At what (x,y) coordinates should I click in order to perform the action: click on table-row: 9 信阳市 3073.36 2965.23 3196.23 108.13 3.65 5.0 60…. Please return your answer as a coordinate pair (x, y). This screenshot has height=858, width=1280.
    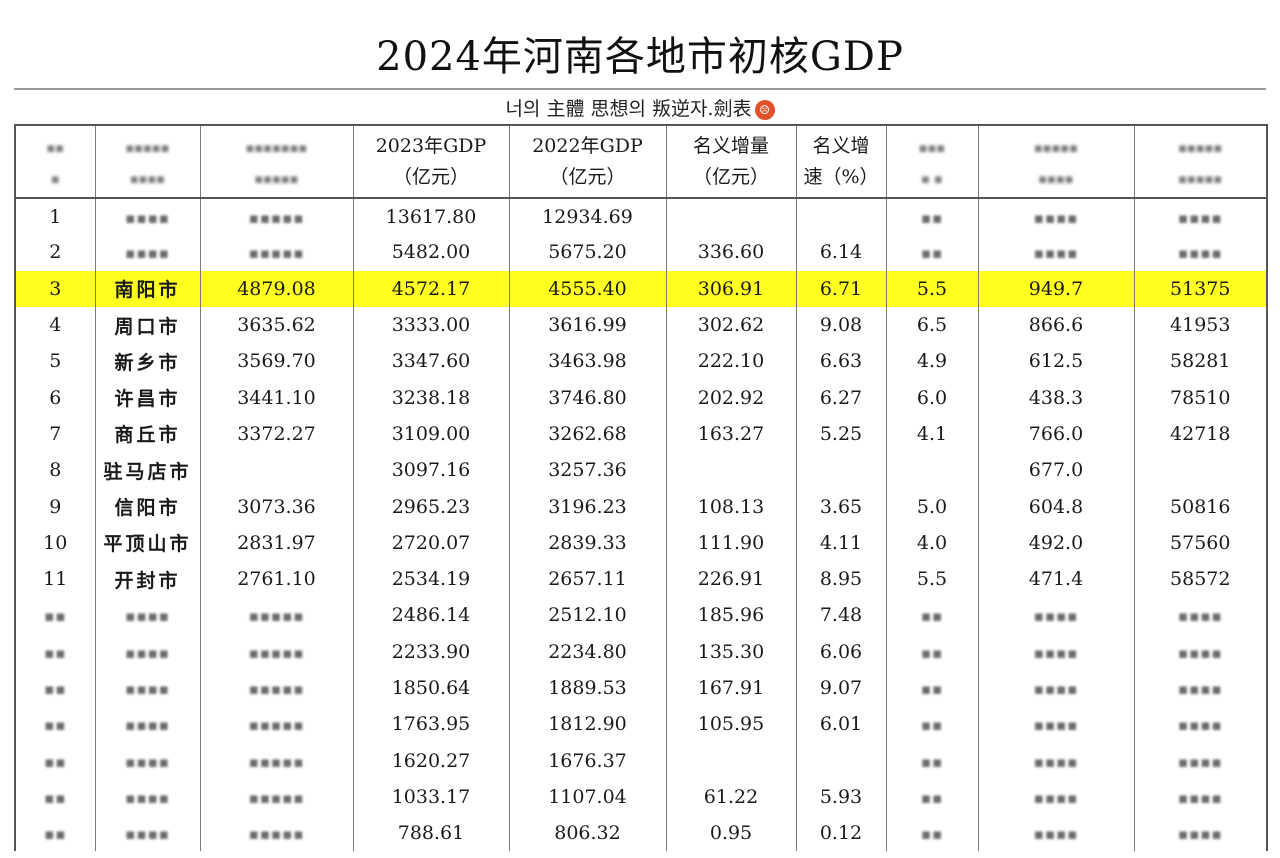
    Looking at the image, I should click on (641, 506).